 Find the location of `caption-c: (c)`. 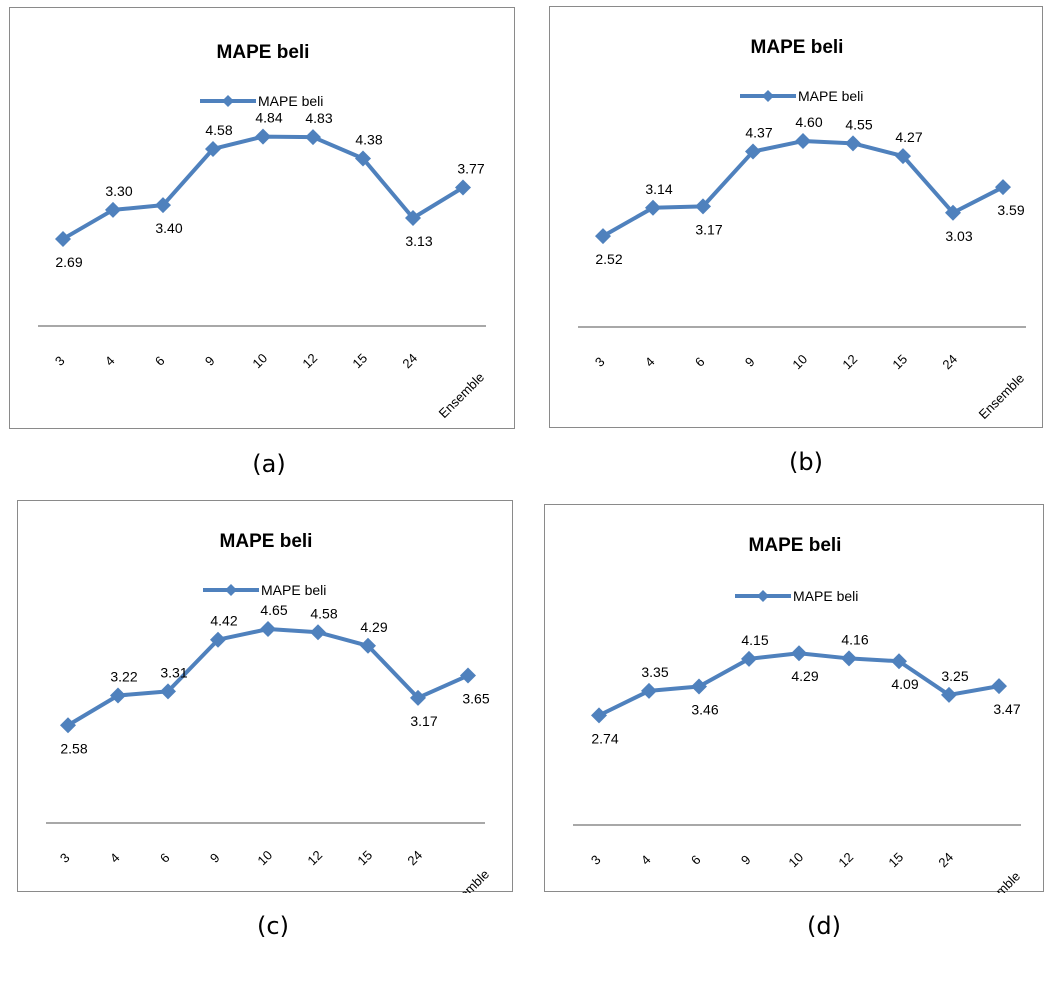

caption-c: (c) is located at coordinates (273, 926).